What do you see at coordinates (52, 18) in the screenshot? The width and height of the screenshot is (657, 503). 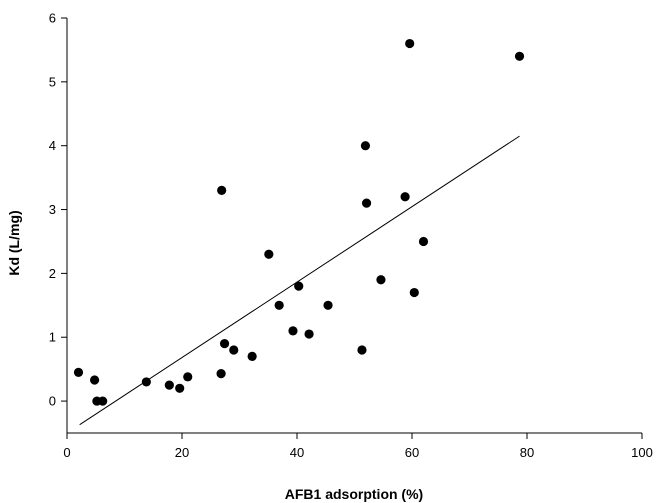 I see `y-tick-label: 6` at bounding box center [52, 18].